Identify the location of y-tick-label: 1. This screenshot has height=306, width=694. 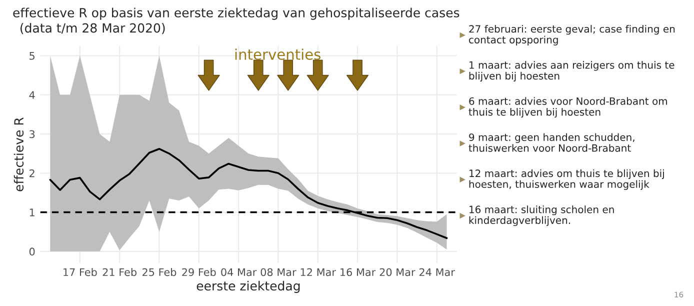
(32, 212).